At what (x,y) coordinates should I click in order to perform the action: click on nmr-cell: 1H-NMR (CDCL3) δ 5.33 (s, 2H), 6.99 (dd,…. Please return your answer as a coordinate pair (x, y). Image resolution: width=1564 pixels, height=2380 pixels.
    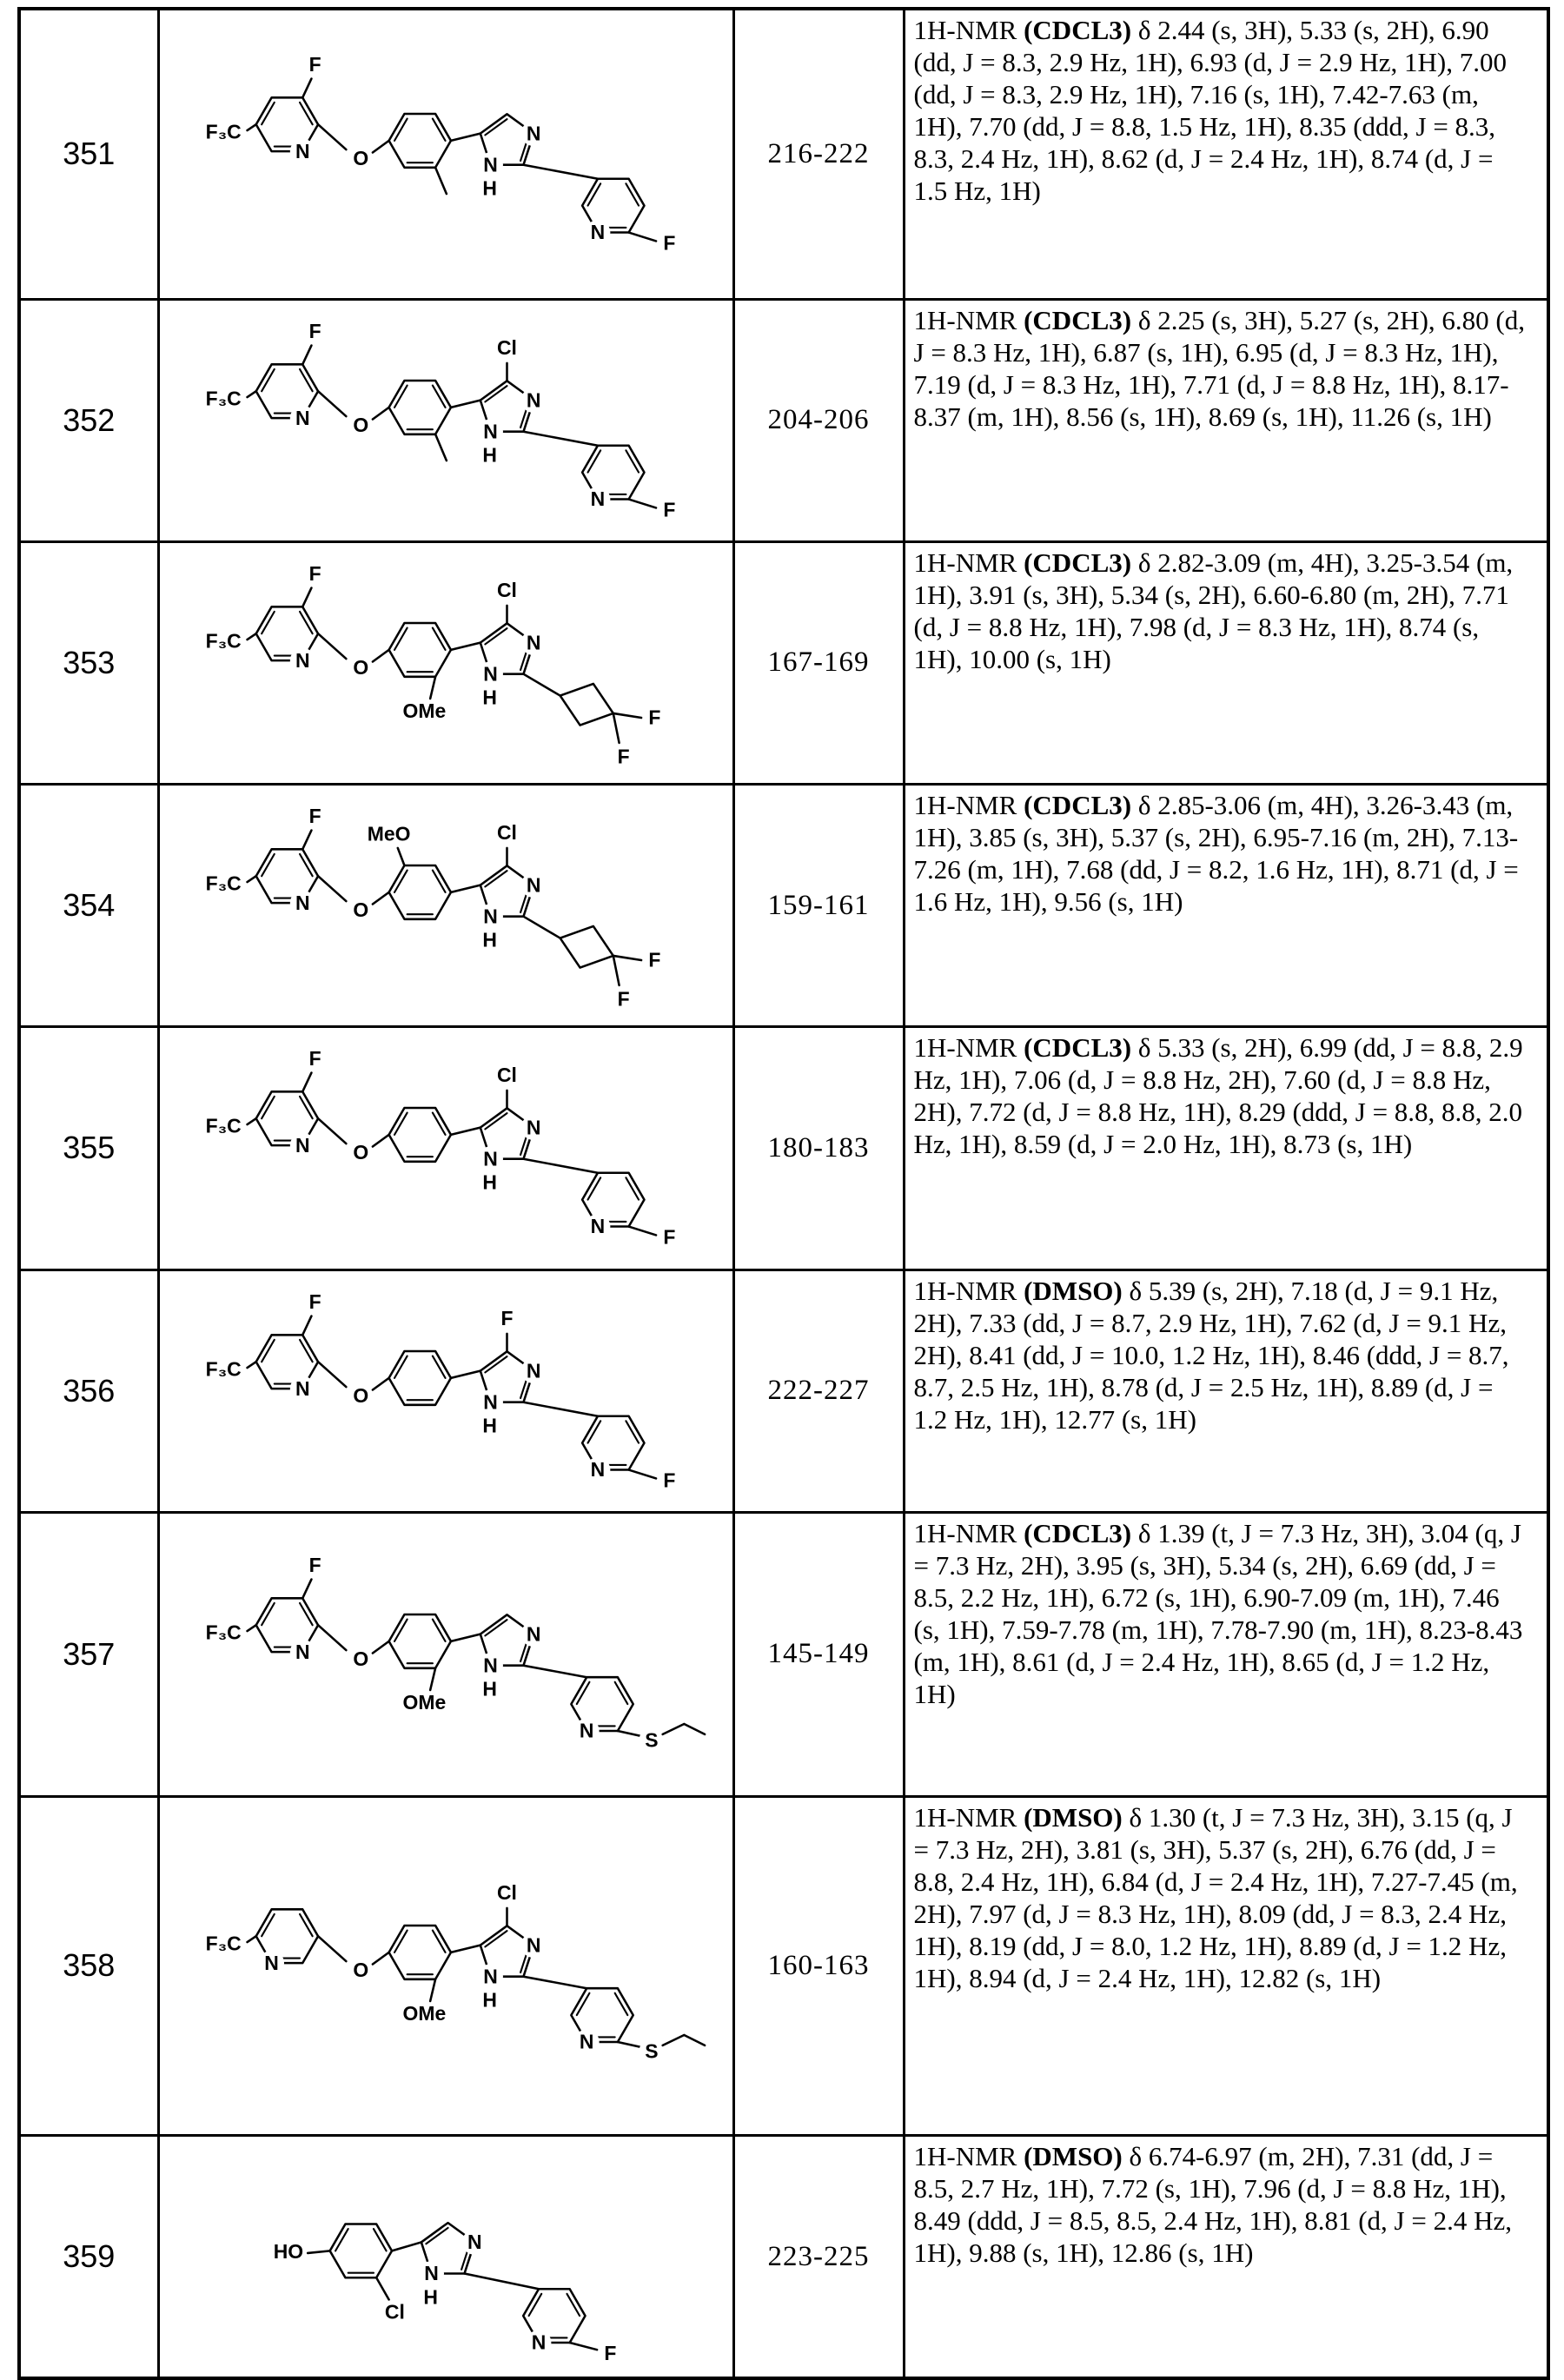
    Looking at the image, I should click on (1226, 1148).